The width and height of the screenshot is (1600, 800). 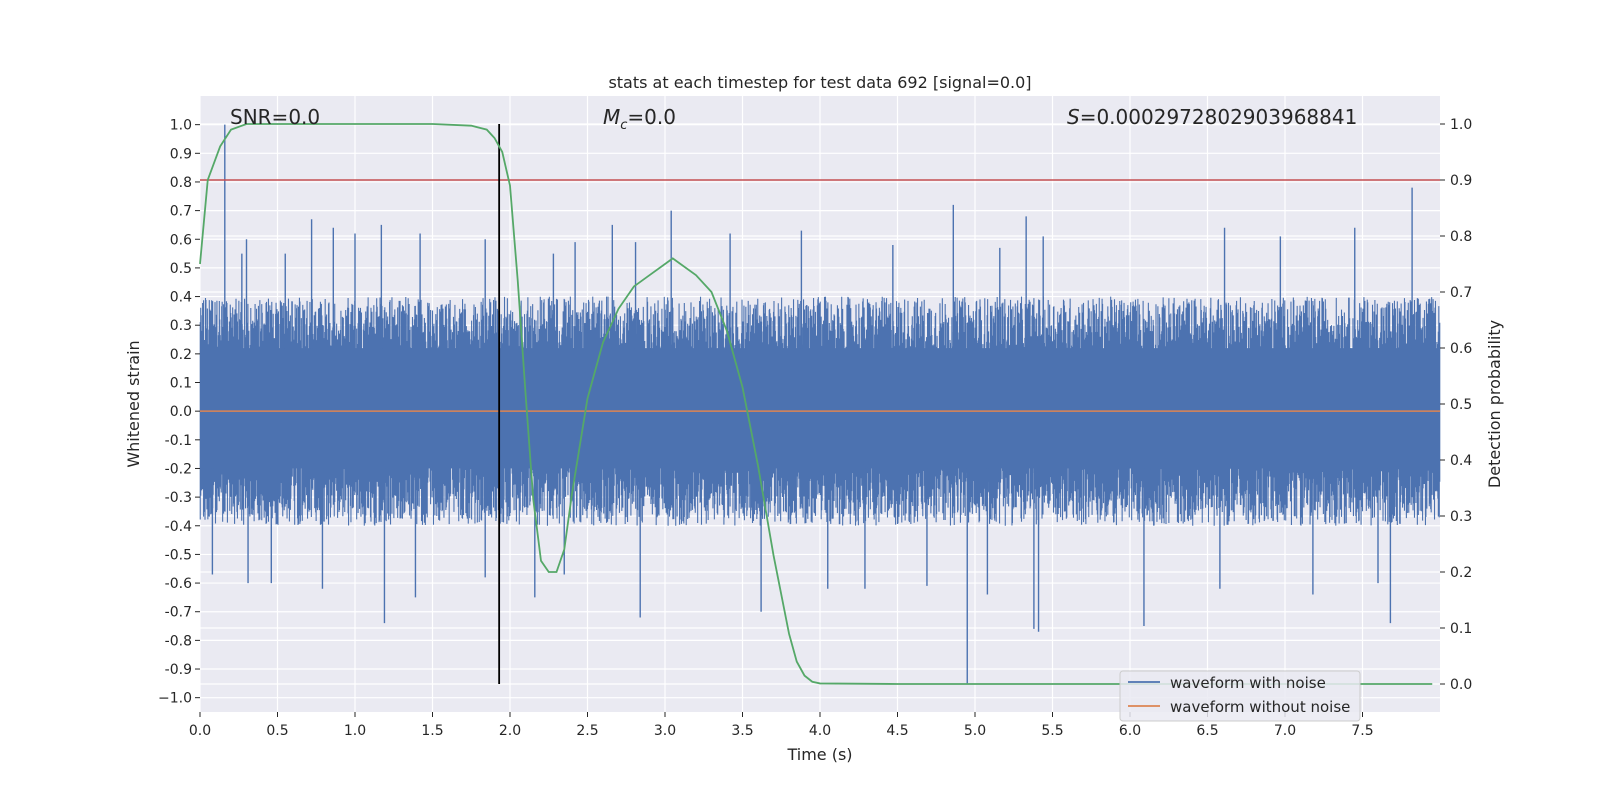 What do you see at coordinates (1461, 461) in the screenshot?
I see `y2-tick-label: 0.4` at bounding box center [1461, 461].